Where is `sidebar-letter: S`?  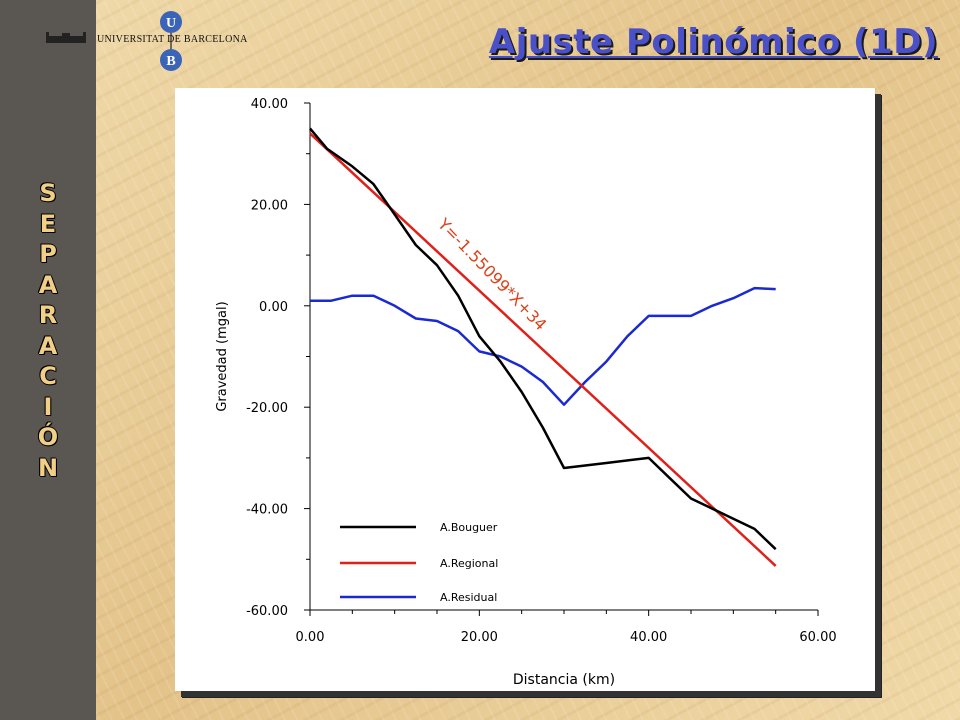
sidebar-letter: S is located at coordinates (48, 193).